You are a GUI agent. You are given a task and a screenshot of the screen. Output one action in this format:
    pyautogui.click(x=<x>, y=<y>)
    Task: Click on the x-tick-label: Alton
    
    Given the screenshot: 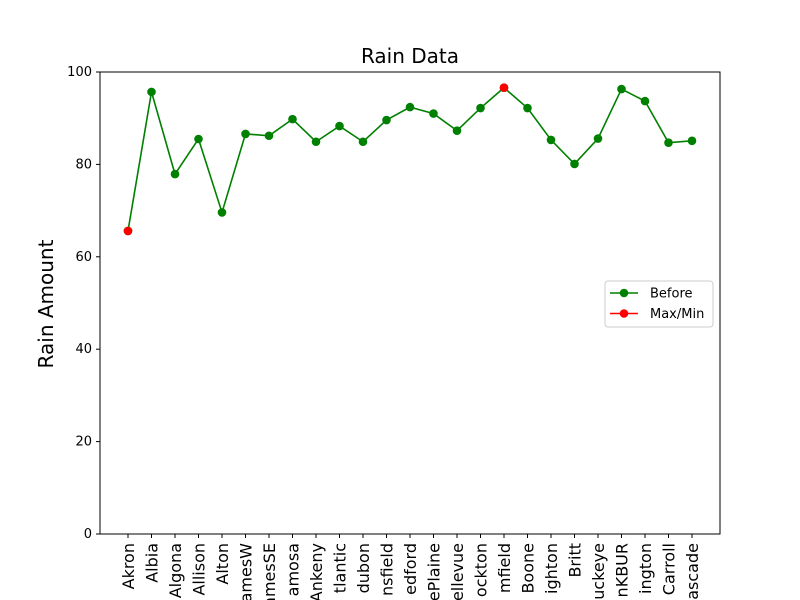 What is the action you would take?
    pyautogui.click(x=222, y=564)
    